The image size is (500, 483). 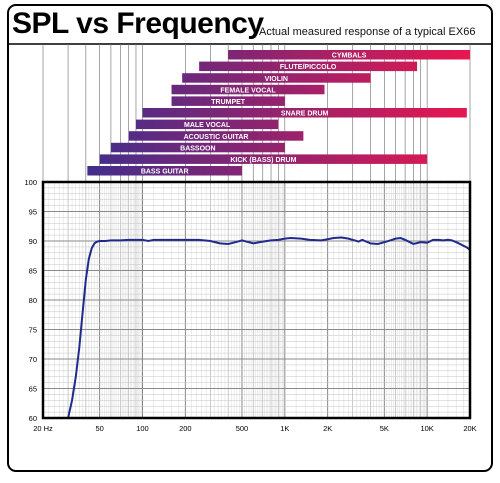 What do you see at coordinates (327, 428) in the screenshot?
I see `x-tick-label: 2K` at bounding box center [327, 428].